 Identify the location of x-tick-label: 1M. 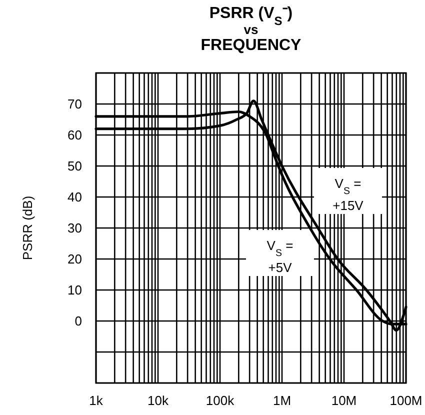
(282, 400).